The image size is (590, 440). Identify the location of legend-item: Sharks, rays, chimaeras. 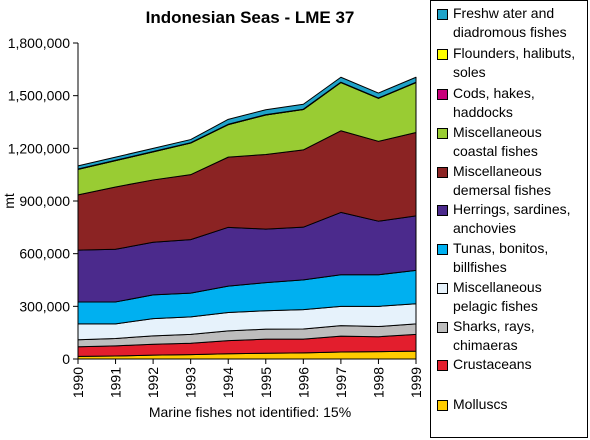
(512, 336).